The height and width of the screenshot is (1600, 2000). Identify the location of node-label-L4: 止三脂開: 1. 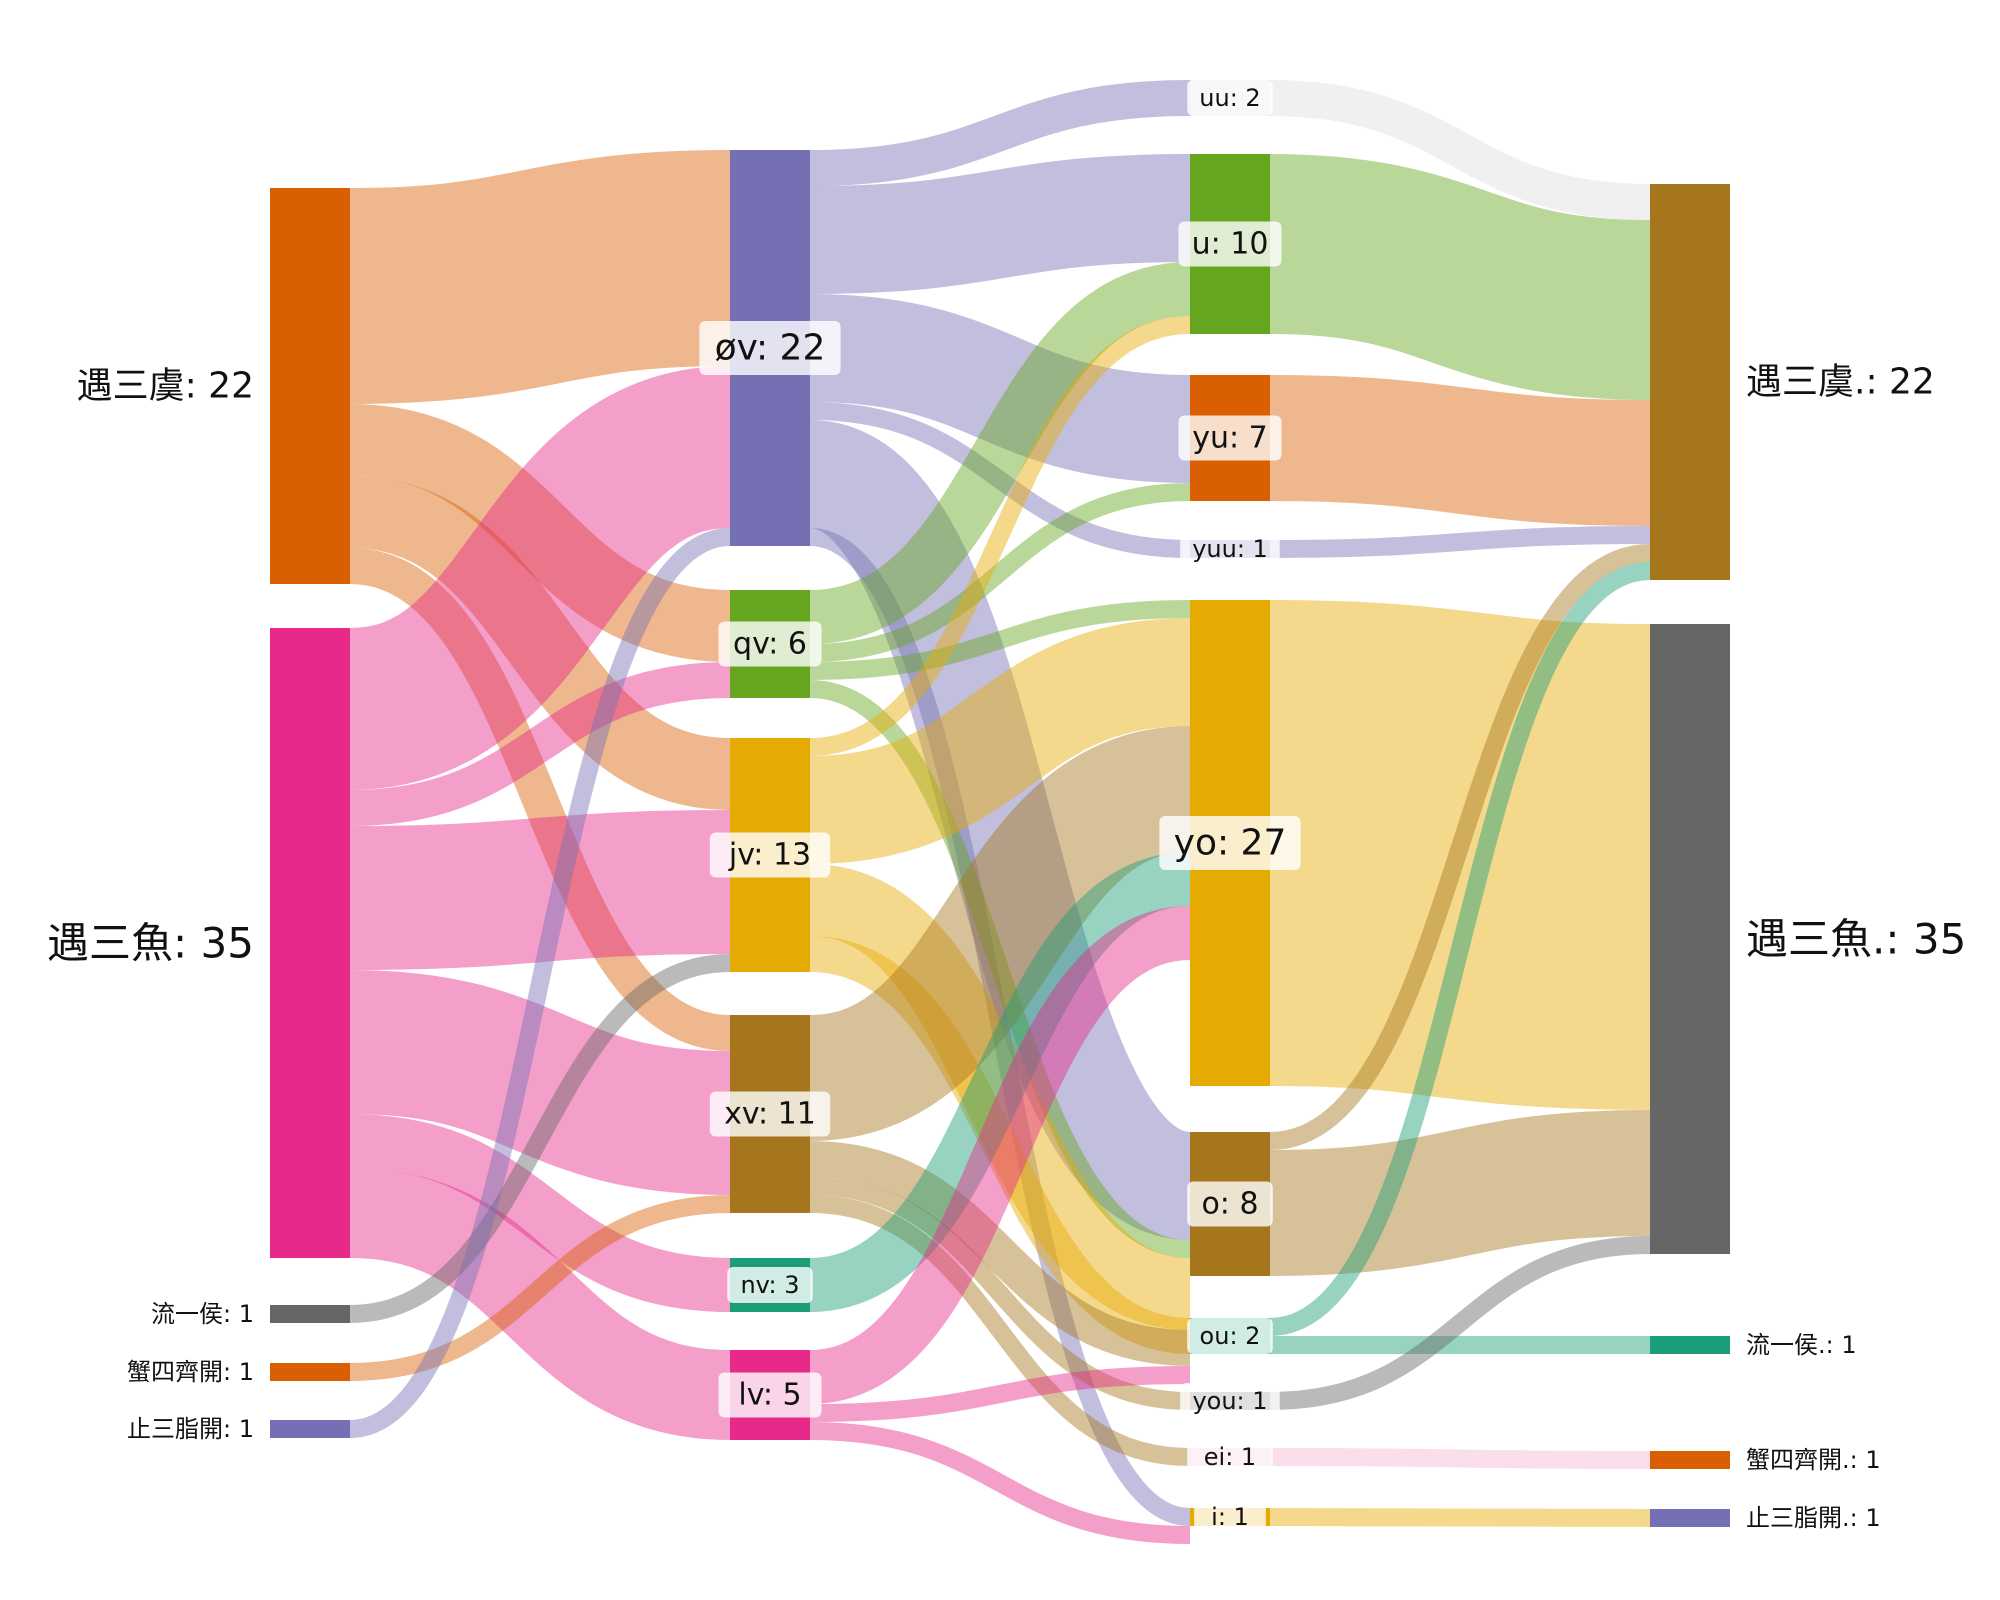
(190, 1429).